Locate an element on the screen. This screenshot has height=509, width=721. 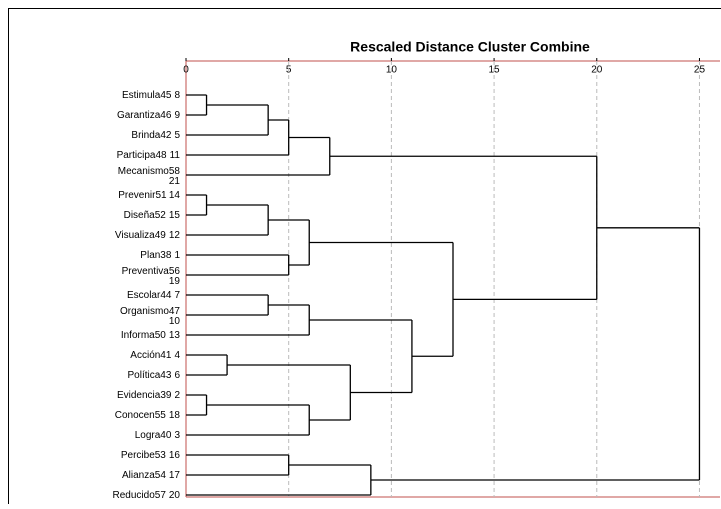
leaf-id: 19 is located at coordinates (175, 281).